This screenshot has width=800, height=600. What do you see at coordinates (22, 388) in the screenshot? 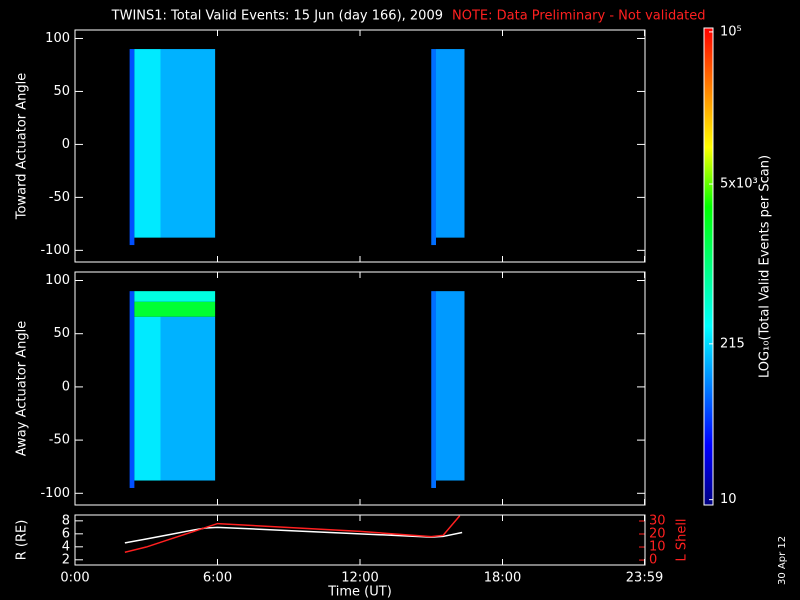
I see `y-axis-label: Away Actuator Angle` at bounding box center [22, 388].